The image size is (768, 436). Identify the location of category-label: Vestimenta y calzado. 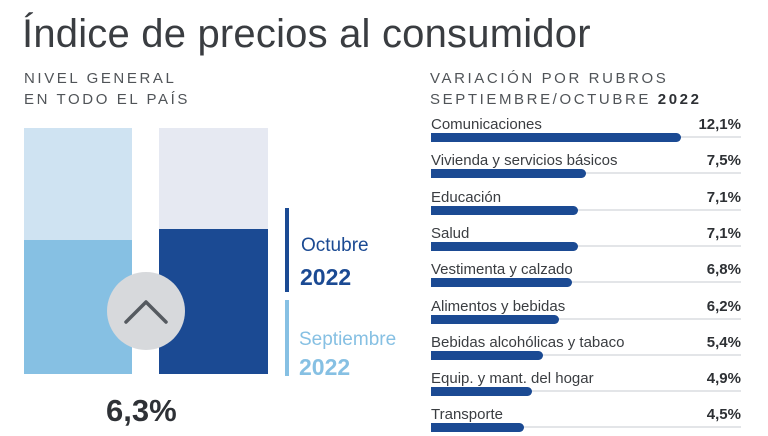
(502, 270).